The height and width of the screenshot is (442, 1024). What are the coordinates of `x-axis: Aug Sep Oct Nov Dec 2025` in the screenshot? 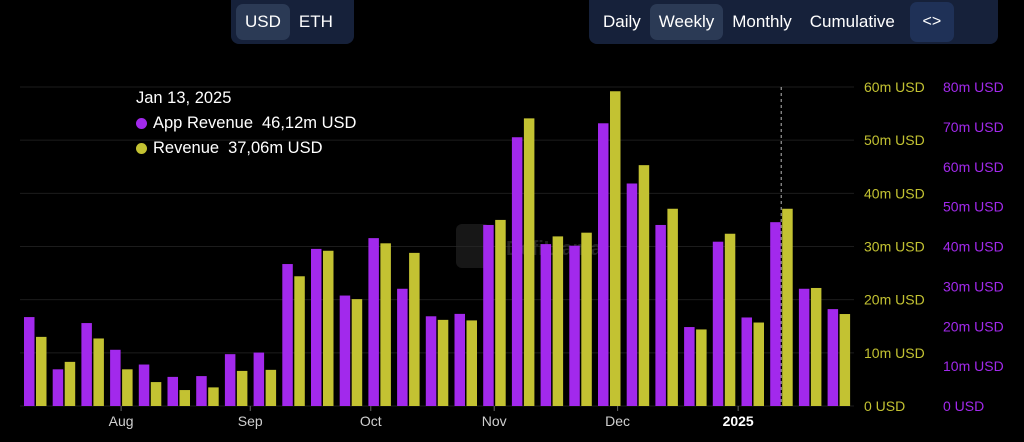 It's located at (431, 417).